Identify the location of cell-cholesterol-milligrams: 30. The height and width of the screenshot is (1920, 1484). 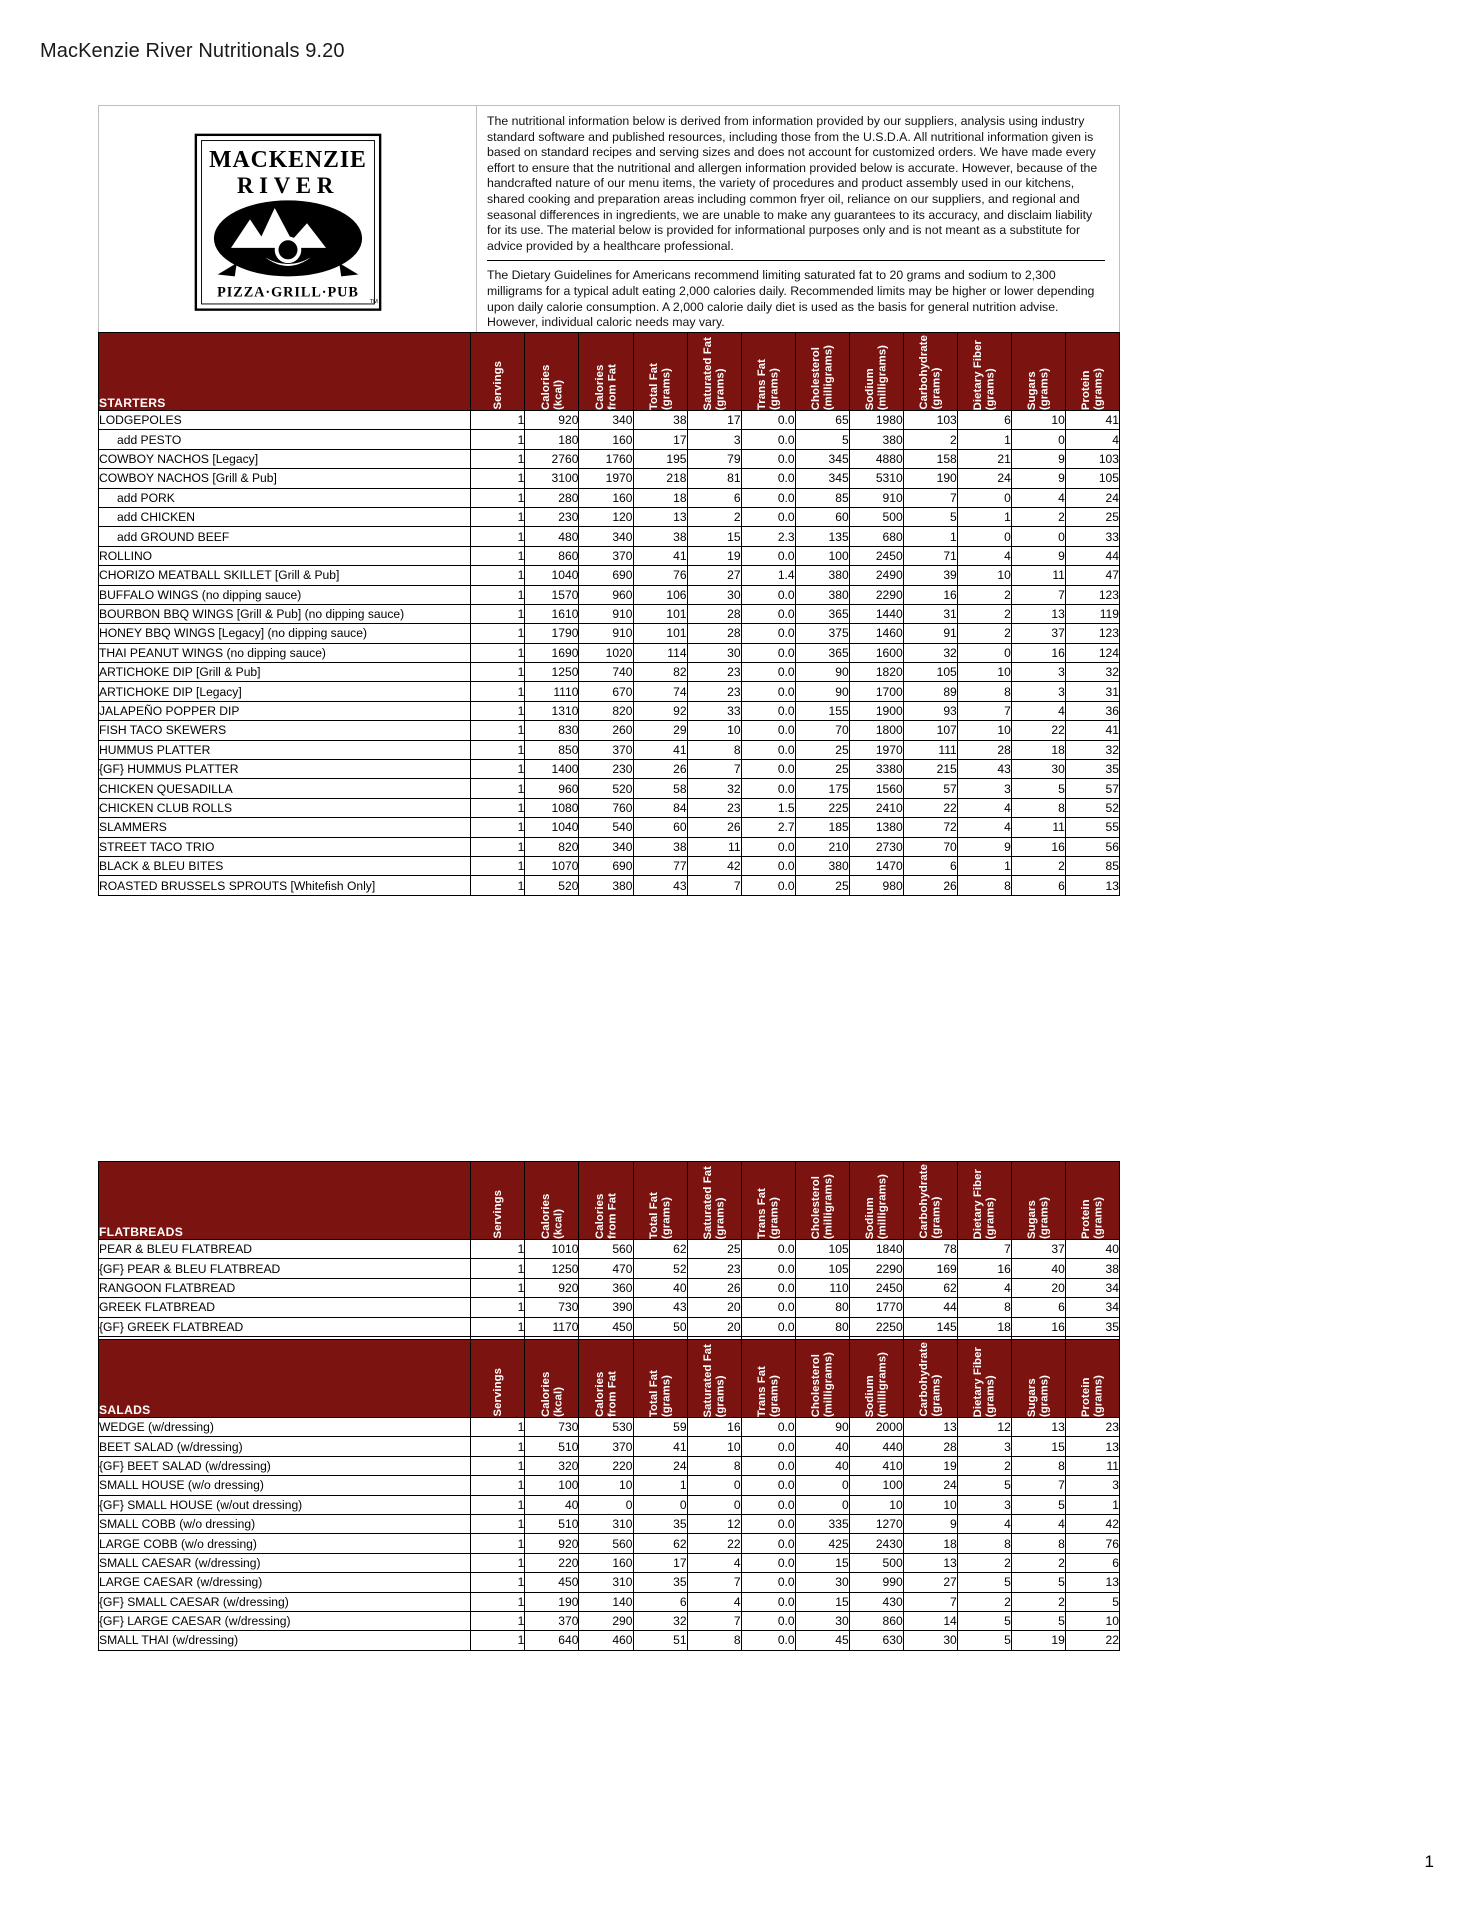
(822, 1621).